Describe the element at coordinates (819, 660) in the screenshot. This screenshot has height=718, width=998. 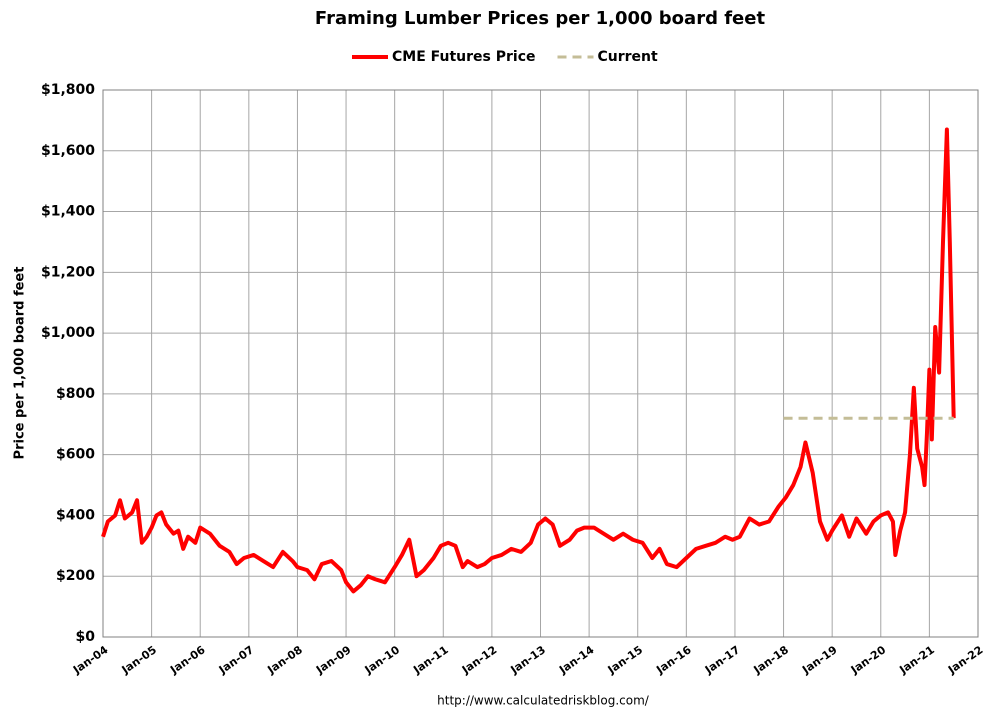
I see `x-tick-label: Jan-19` at that location.